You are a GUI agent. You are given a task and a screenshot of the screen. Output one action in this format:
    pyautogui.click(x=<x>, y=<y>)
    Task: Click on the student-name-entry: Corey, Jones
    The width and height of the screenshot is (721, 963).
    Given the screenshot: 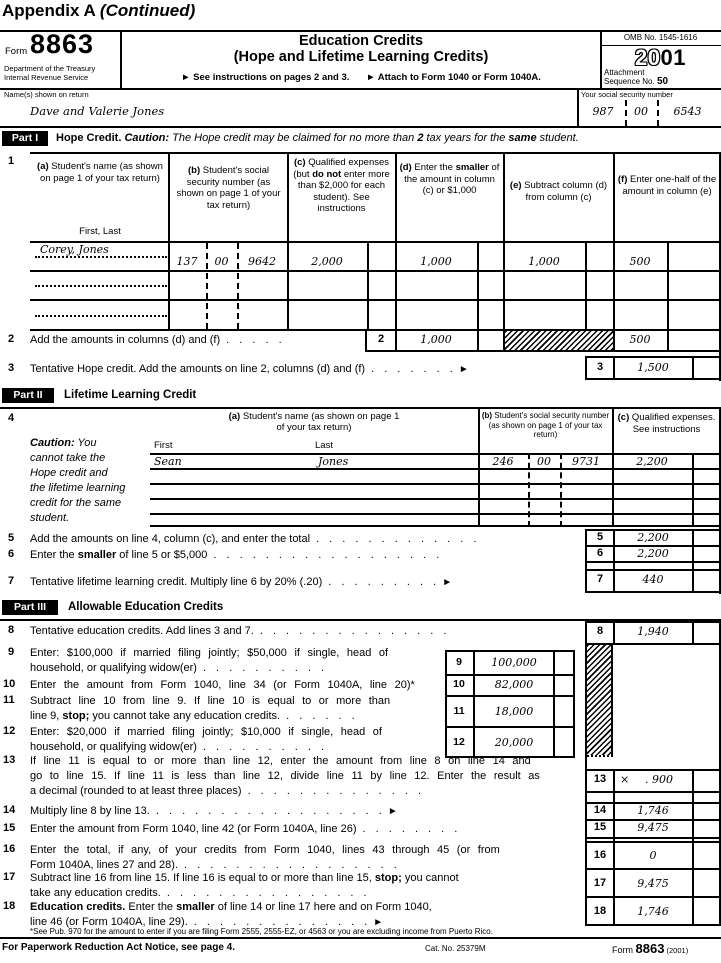 What is the action you would take?
    pyautogui.click(x=74, y=249)
    